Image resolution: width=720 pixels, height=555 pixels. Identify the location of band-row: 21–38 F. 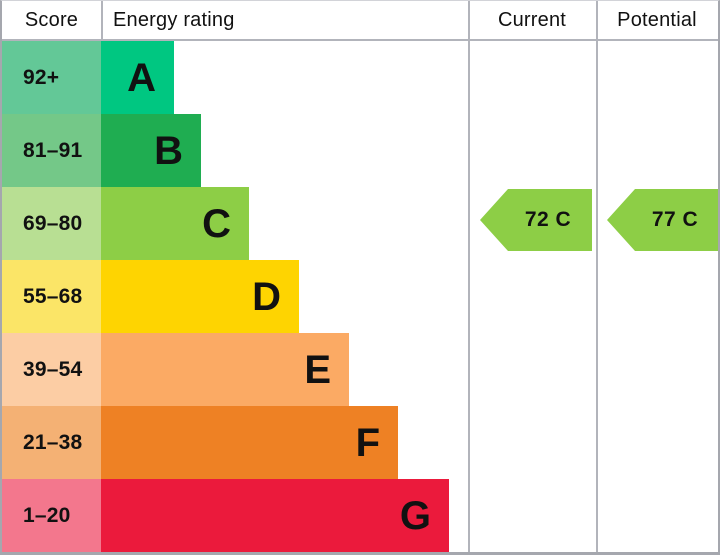
(235, 442).